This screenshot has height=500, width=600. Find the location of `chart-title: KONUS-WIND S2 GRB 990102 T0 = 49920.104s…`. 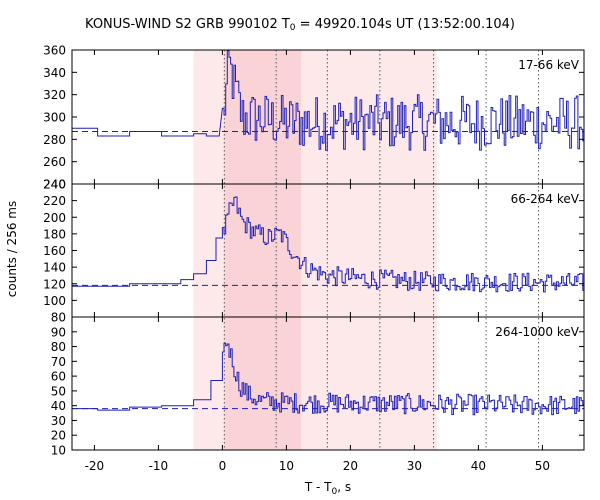

chart-title: KONUS-WIND S2 GRB 990102 T0 = 49920.104s… is located at coordinates (300, 25).